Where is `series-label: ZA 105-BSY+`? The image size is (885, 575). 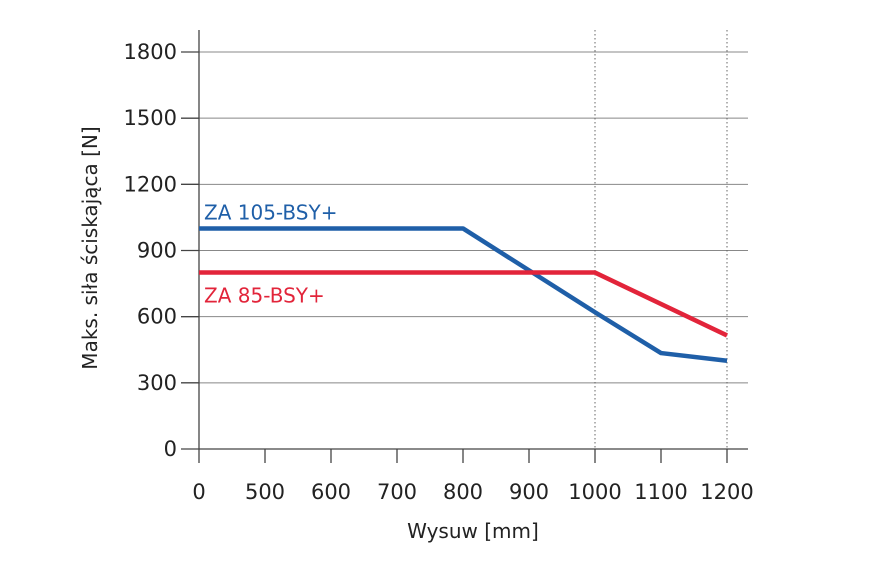
series-label: ZA 105-BSY+ is located at coordinates (270, 212).